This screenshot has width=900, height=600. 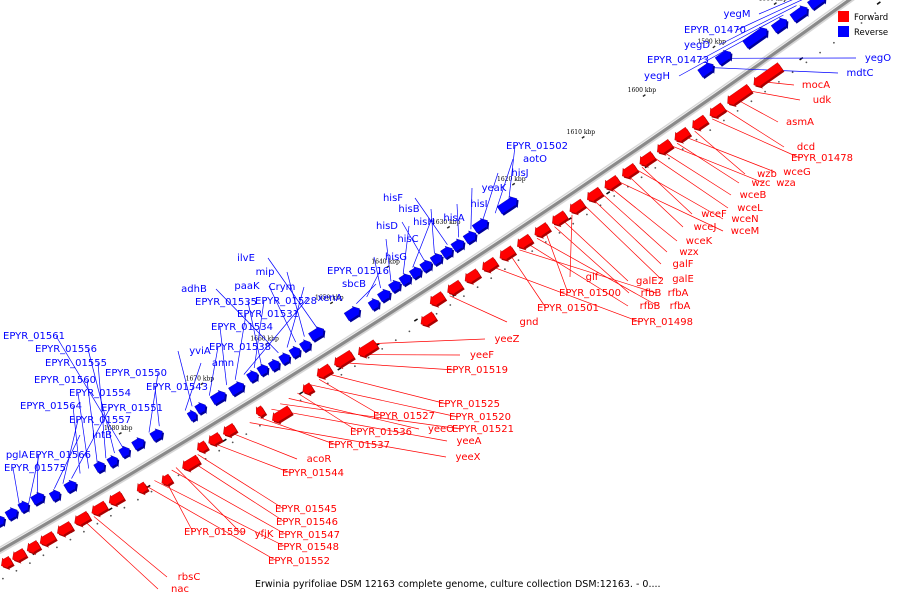 What do you see at coordinates (745, 231) in the screenshot?
I see `forward-gene-label: wceM` at bounding box center [745, 231].